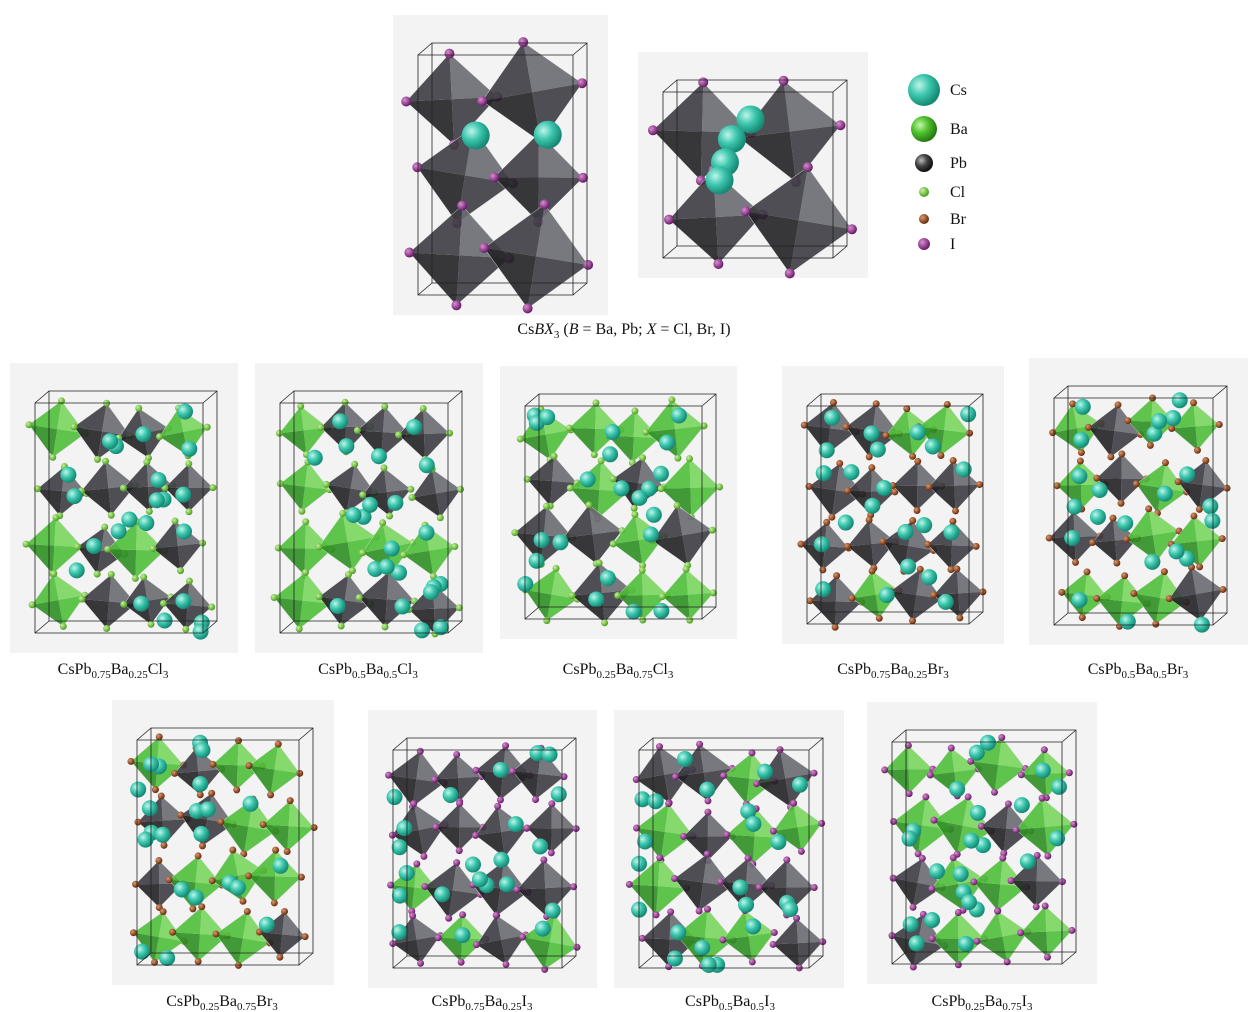 This screenshot has width=1248, height=1012. What do you see at coordinates (264, 1001) in the screenshot?
I see `formula-segment: Br` at bounding box center [264, 1001].